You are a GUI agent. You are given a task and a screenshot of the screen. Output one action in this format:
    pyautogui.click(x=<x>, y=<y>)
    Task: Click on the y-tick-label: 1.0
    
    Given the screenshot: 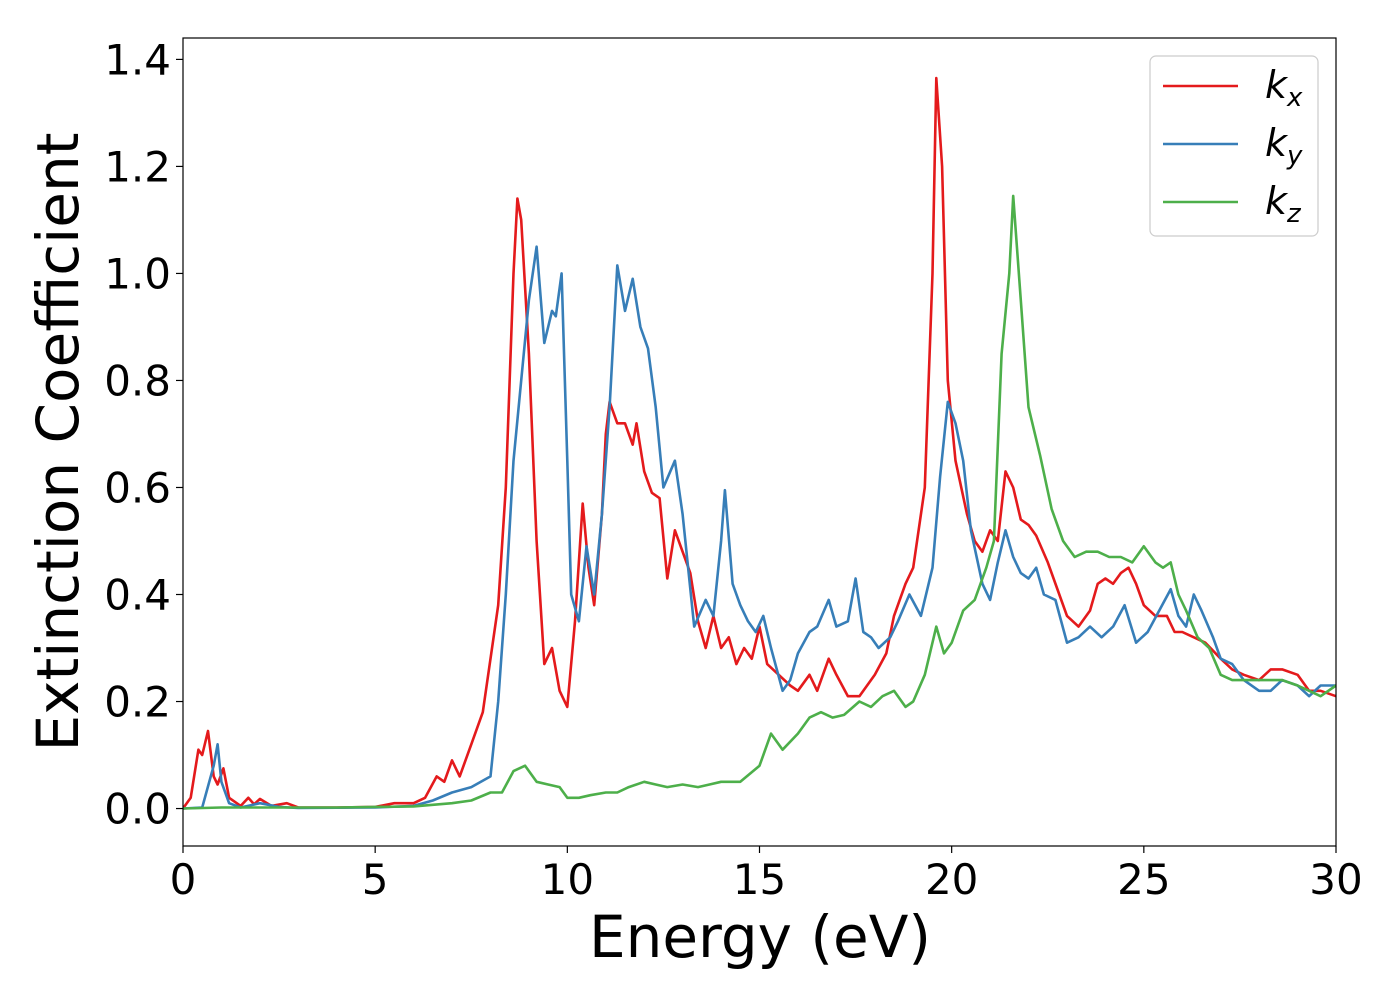 What is the action you would take?
    pyautogui.click(x=137, y=273)
    